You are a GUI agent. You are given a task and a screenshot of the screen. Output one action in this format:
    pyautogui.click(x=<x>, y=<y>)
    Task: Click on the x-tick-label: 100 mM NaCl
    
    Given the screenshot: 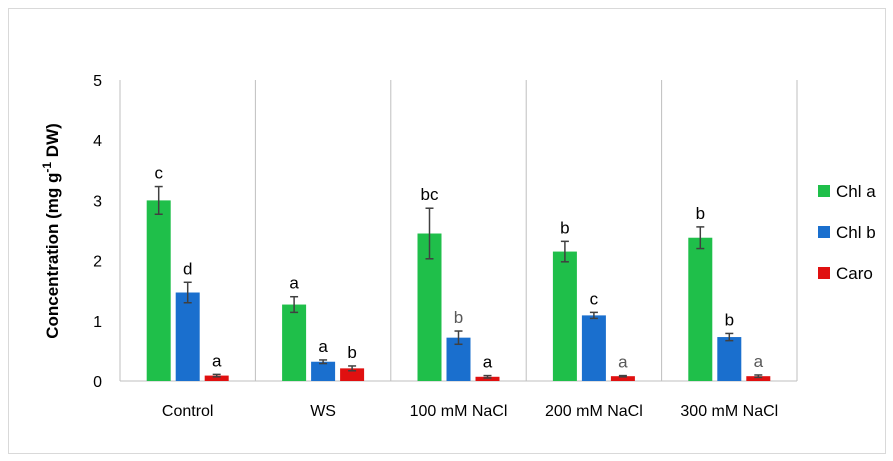 What is the action you would take?
    pyautogui.click(x=459, y=411)
    